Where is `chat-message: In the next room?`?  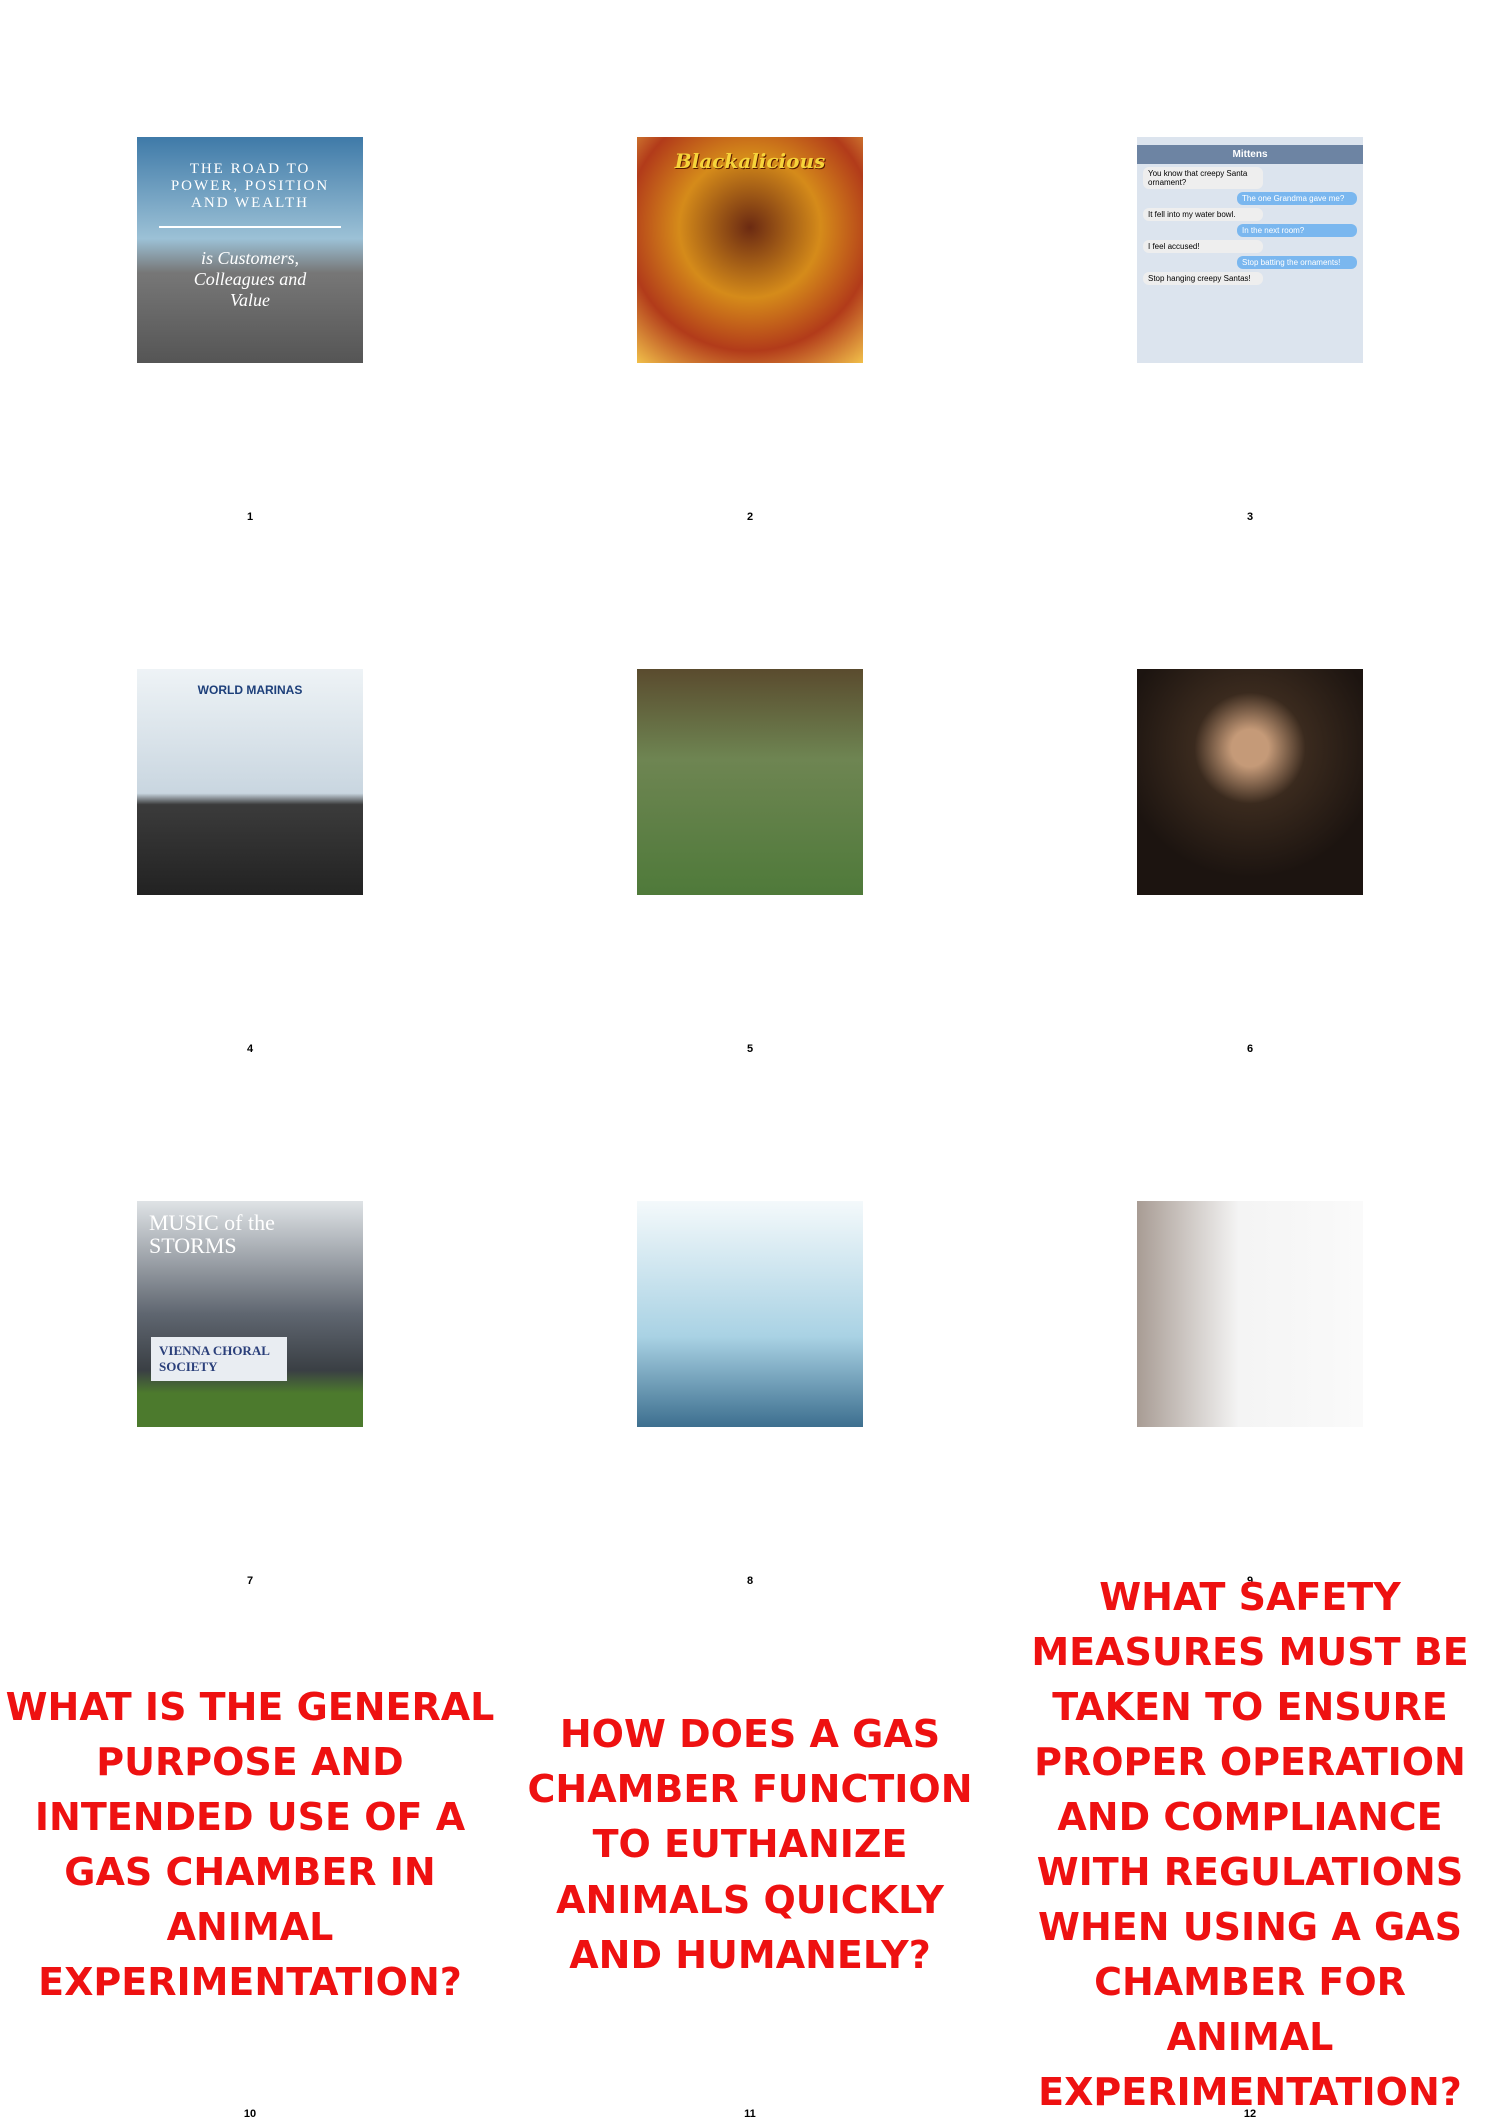 chat-message: In the next room? is located at coordinates (1297, 230).